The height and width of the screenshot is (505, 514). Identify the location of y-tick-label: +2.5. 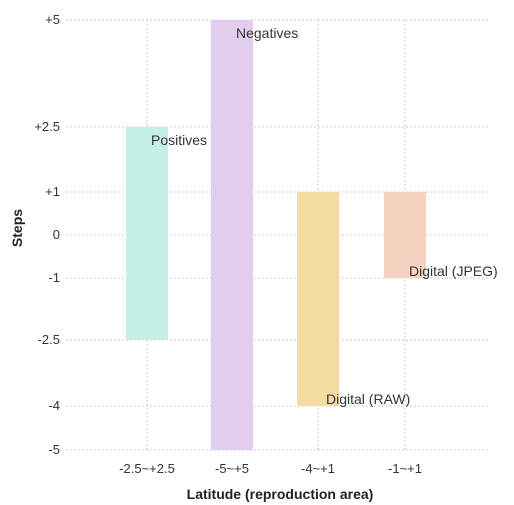
(47, 126).